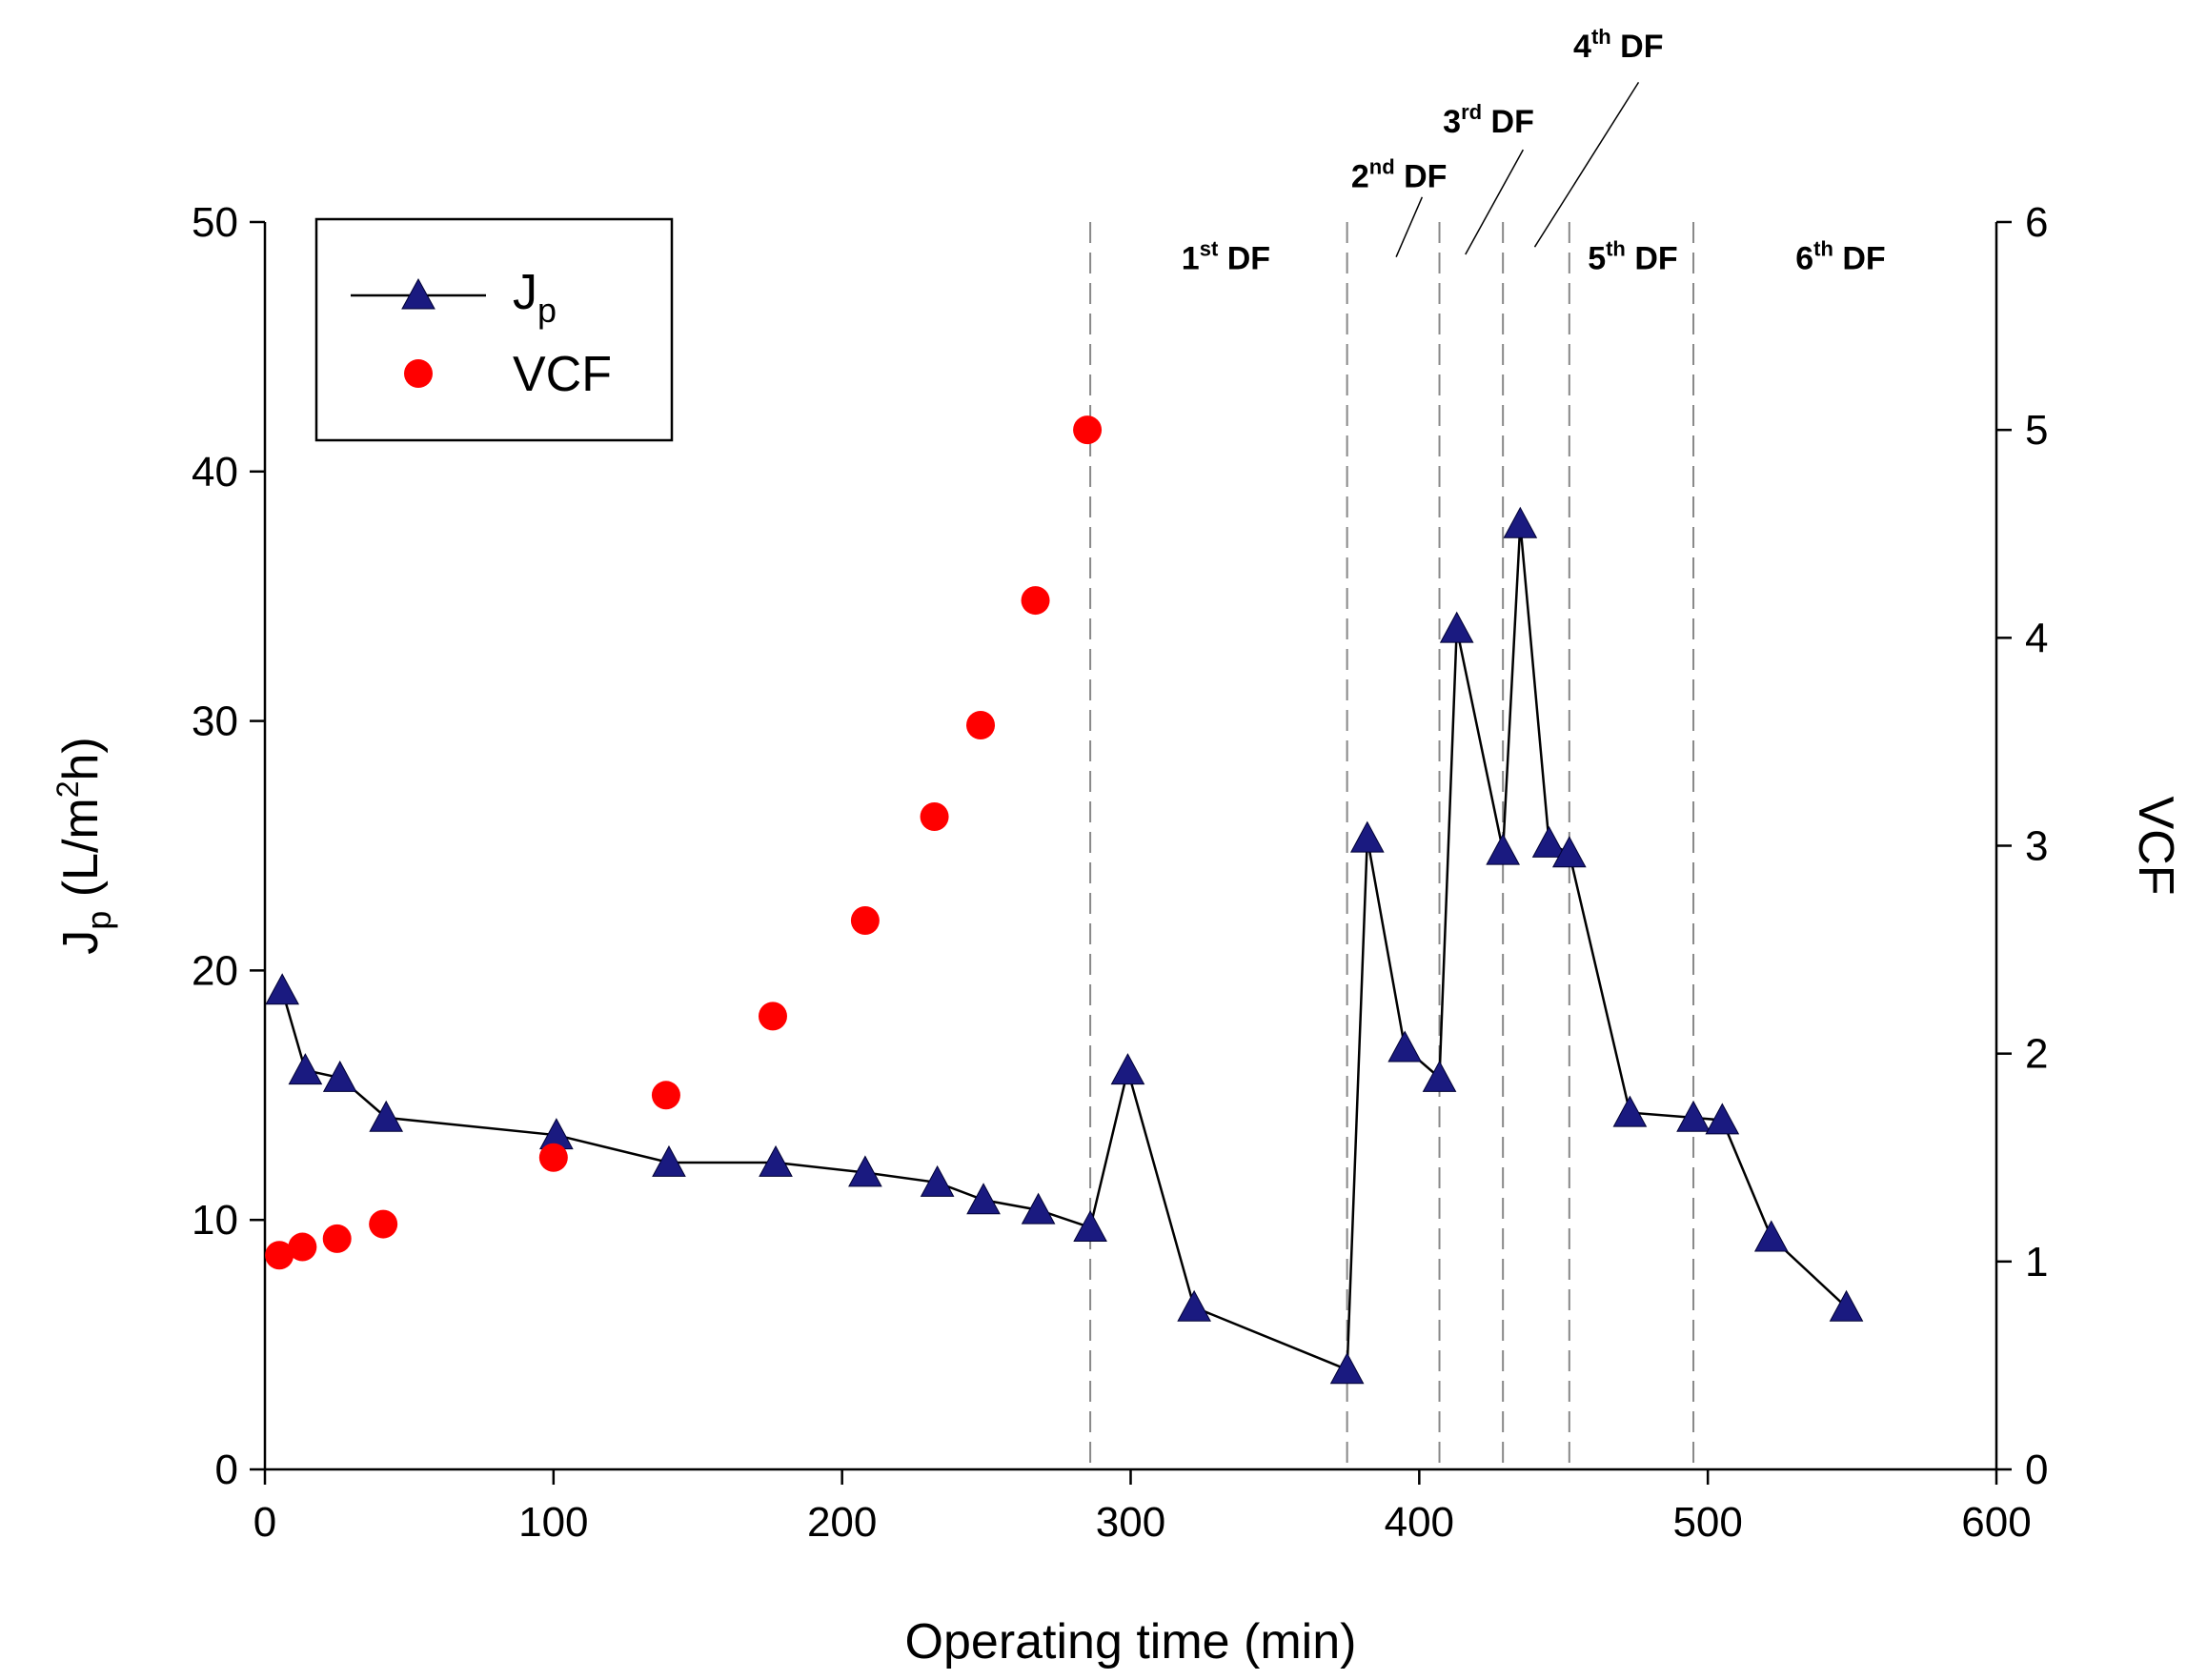 This screenshot has height=1680, width=2187. What do you see at coordinates (215, 1220) in the screenshot?
I see `y-tick-label: 10` at bounding box center [215, 1220].